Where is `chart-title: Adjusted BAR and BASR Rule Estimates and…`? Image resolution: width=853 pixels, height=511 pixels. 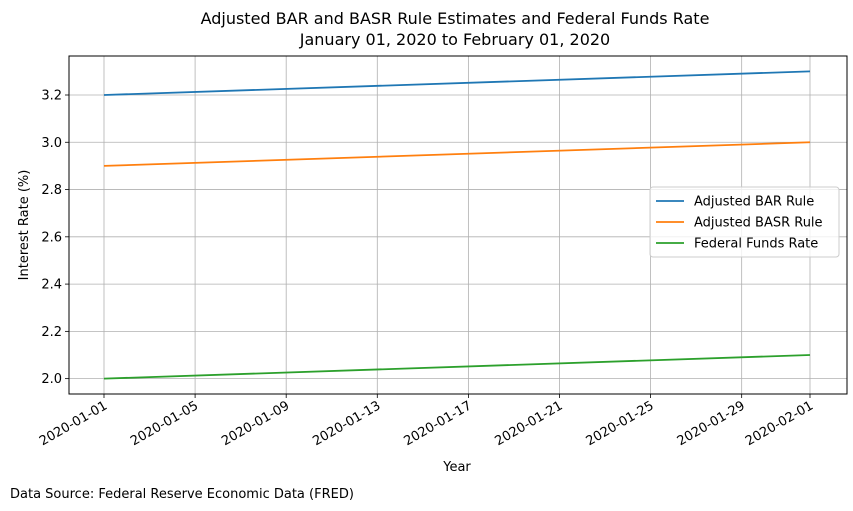
chart-title: Adjusted BAR and BASR Rule Estimates and… is located at coordinates (455, 18).